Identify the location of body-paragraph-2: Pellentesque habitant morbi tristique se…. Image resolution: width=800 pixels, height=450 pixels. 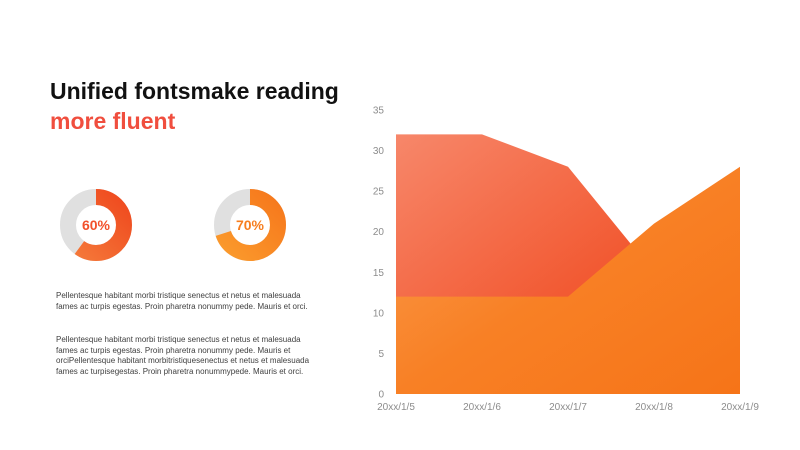
(183, 355).